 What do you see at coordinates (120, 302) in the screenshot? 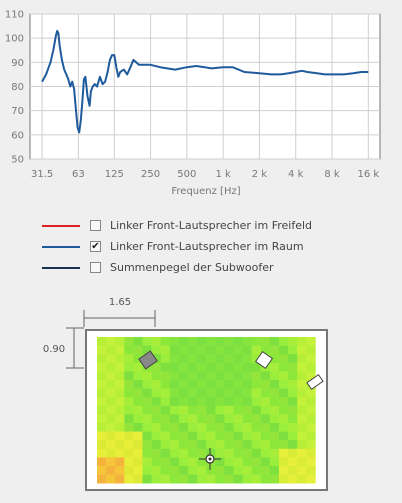
I see `width-dimension: 1.65` at bounding box center [120, 302].